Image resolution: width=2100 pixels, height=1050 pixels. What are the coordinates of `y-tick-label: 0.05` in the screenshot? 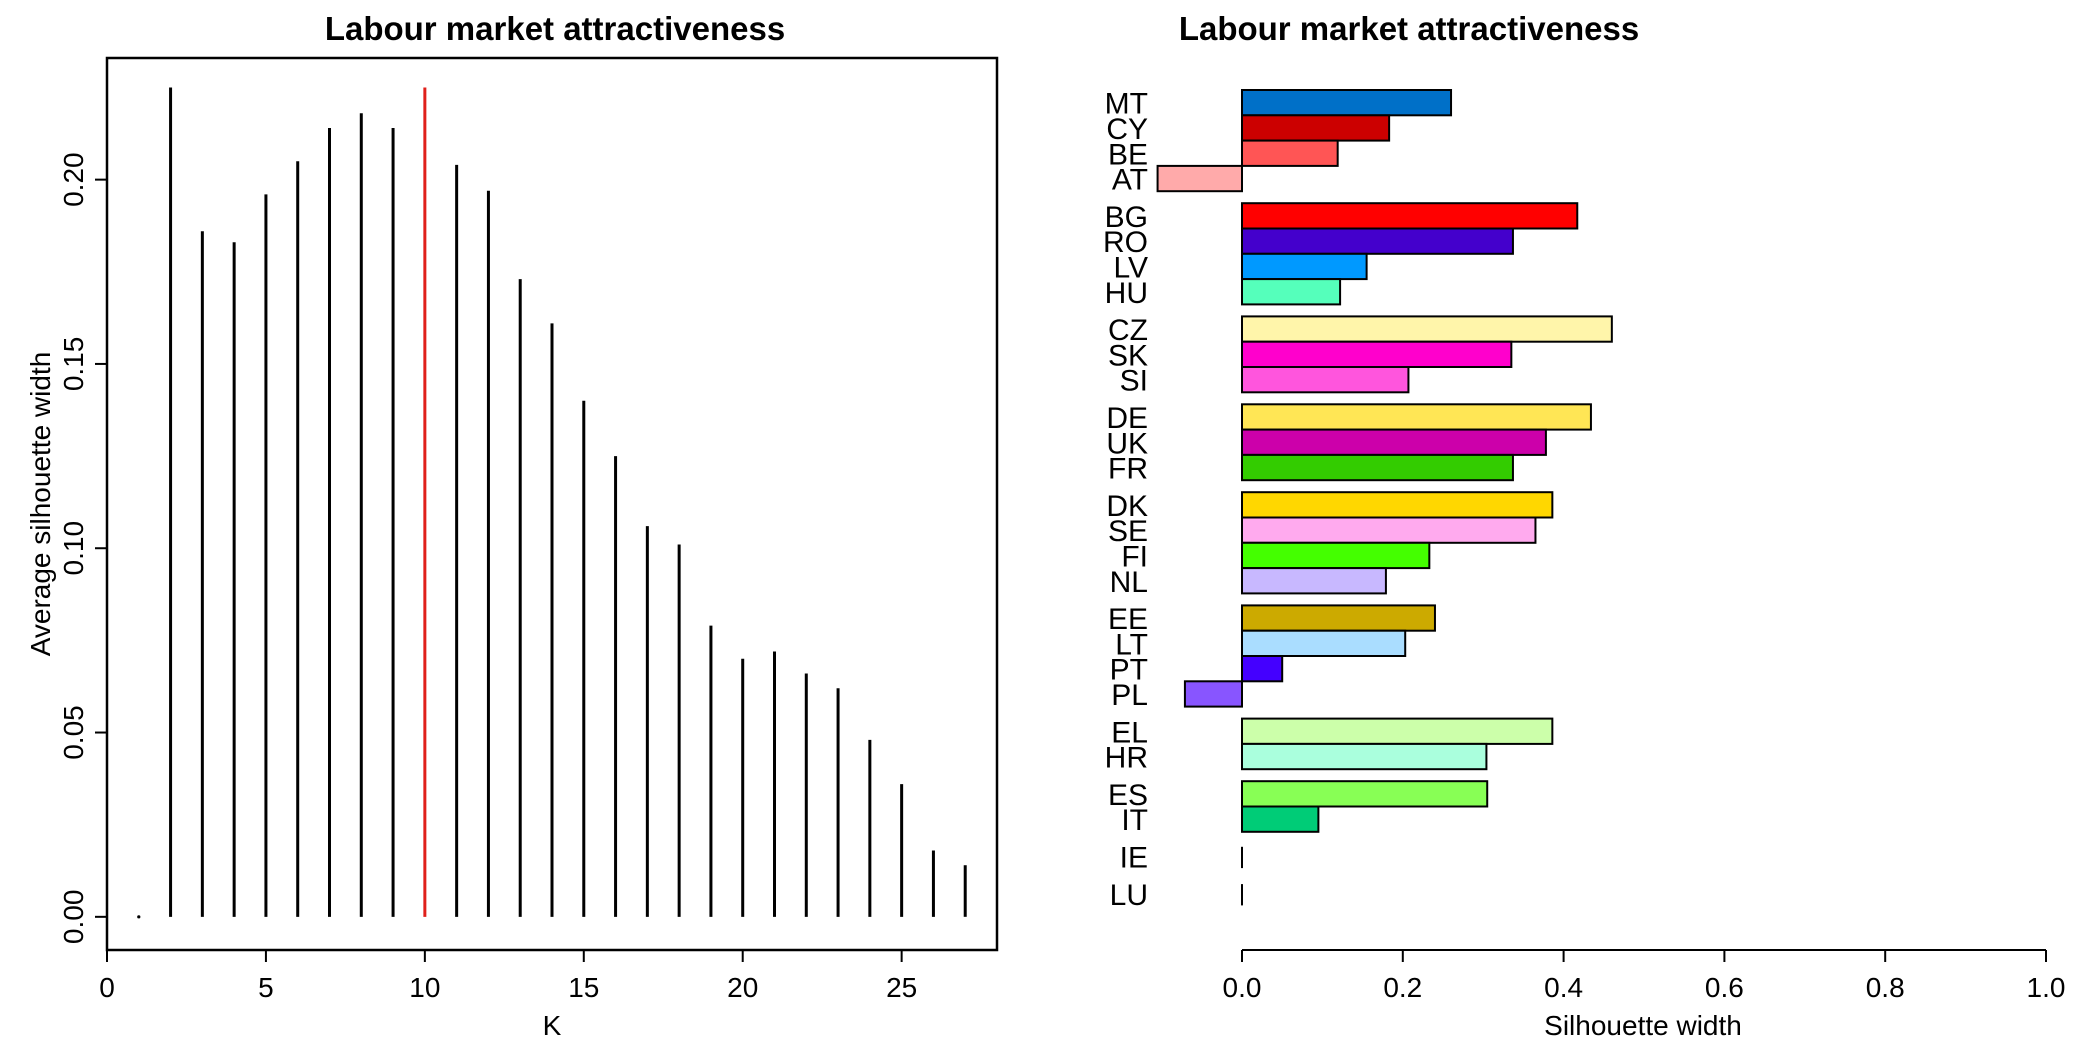 It's located at (73, 732).